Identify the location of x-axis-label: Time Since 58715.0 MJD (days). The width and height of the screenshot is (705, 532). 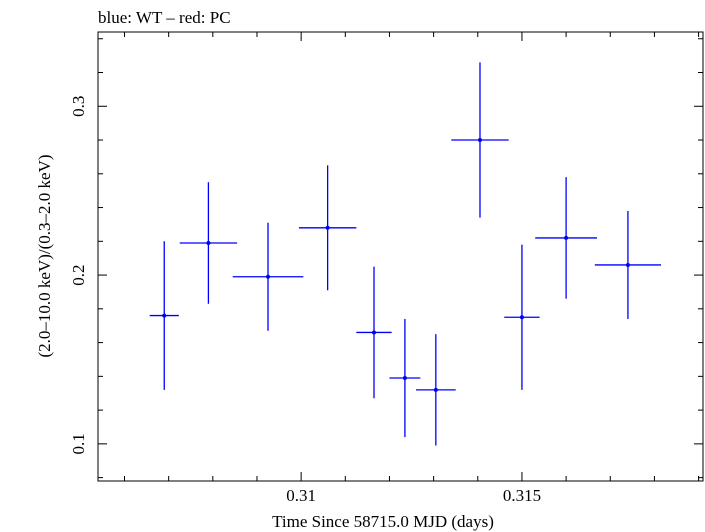
(383, 521).